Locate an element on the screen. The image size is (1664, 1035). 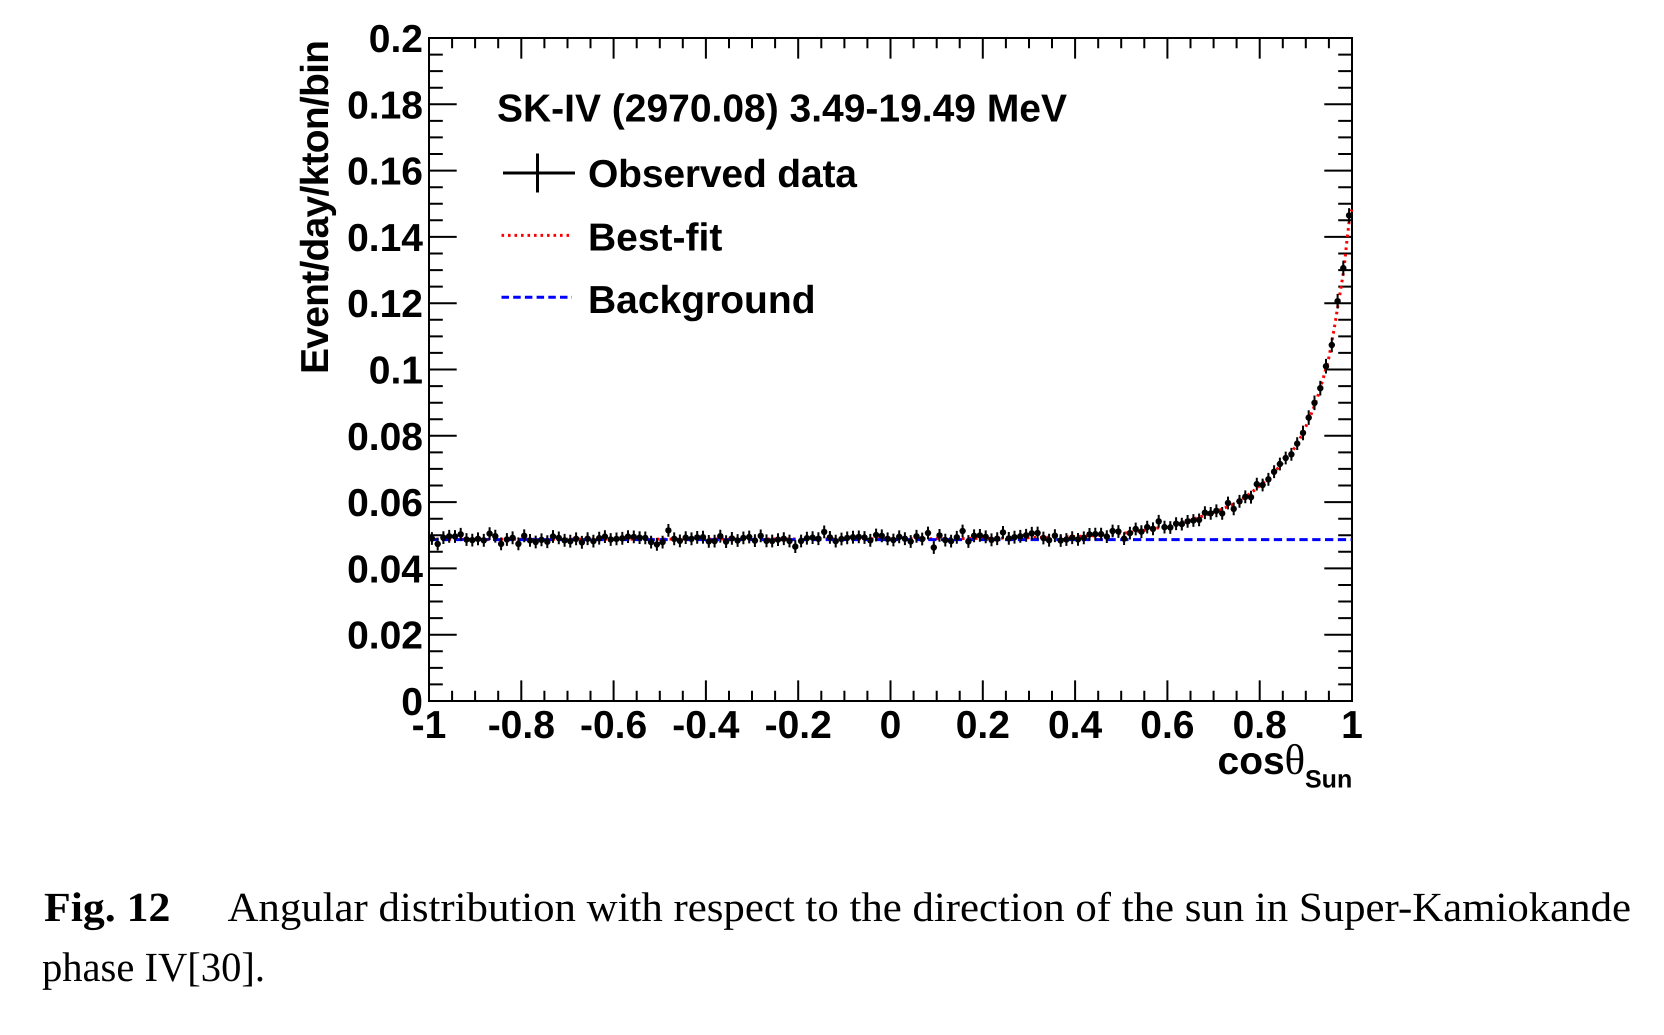
svg-text: 0.16 is located at coordinates (385, 172).